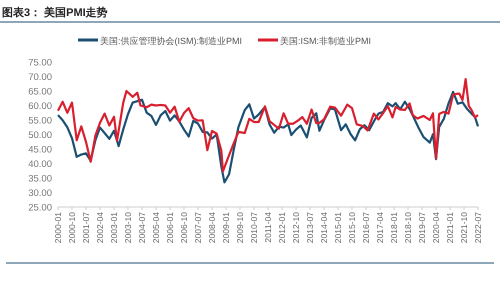 The width and height of the screenshot is (500, 281). I want to click on y-tick-label: 30.00, so click(40, 193).